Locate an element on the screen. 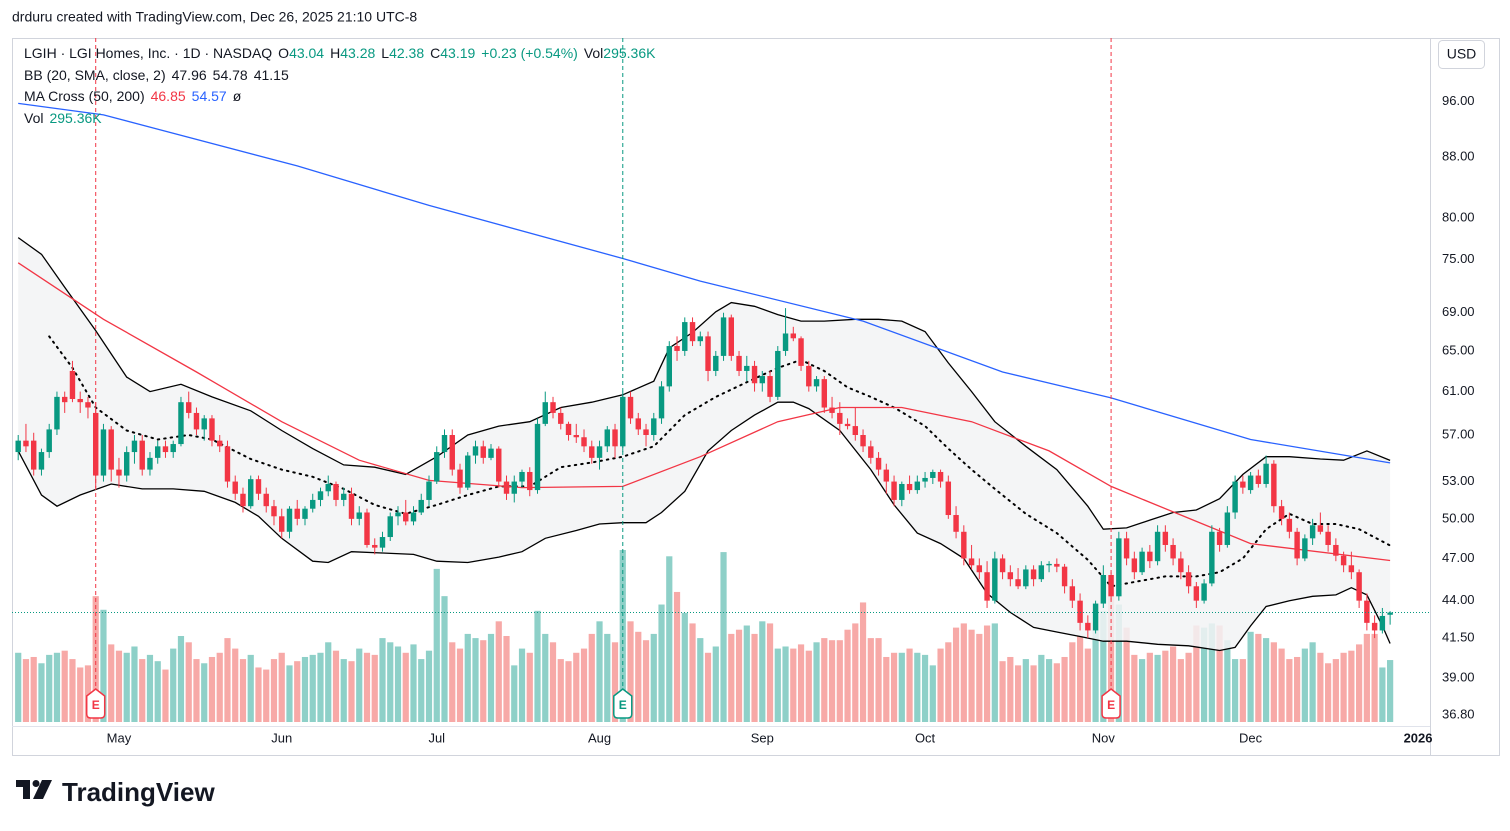 Image resolution: width=1510 pixels, height=831 pixels. y-tick-label: 44.00 is located at coordinates (1458, 599).